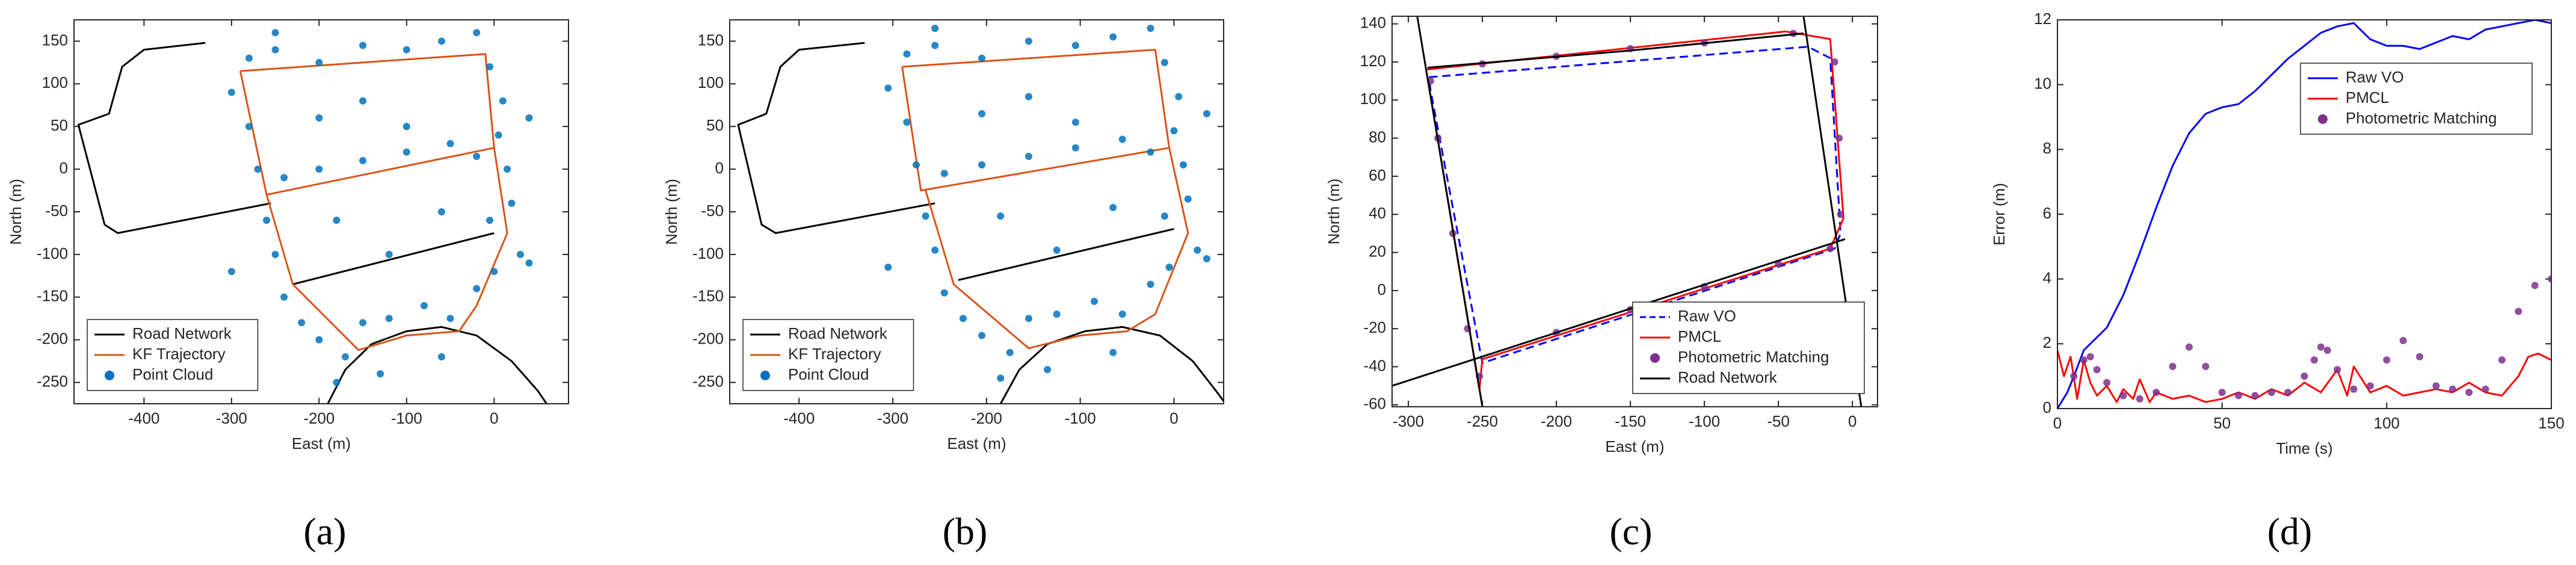 The height and width of the screenshot is (565, 2576). What do you see at coordinates (172, 374) in the screenshot?
I see `legend-label: Point Cloud` at bounding box center [172, 374].